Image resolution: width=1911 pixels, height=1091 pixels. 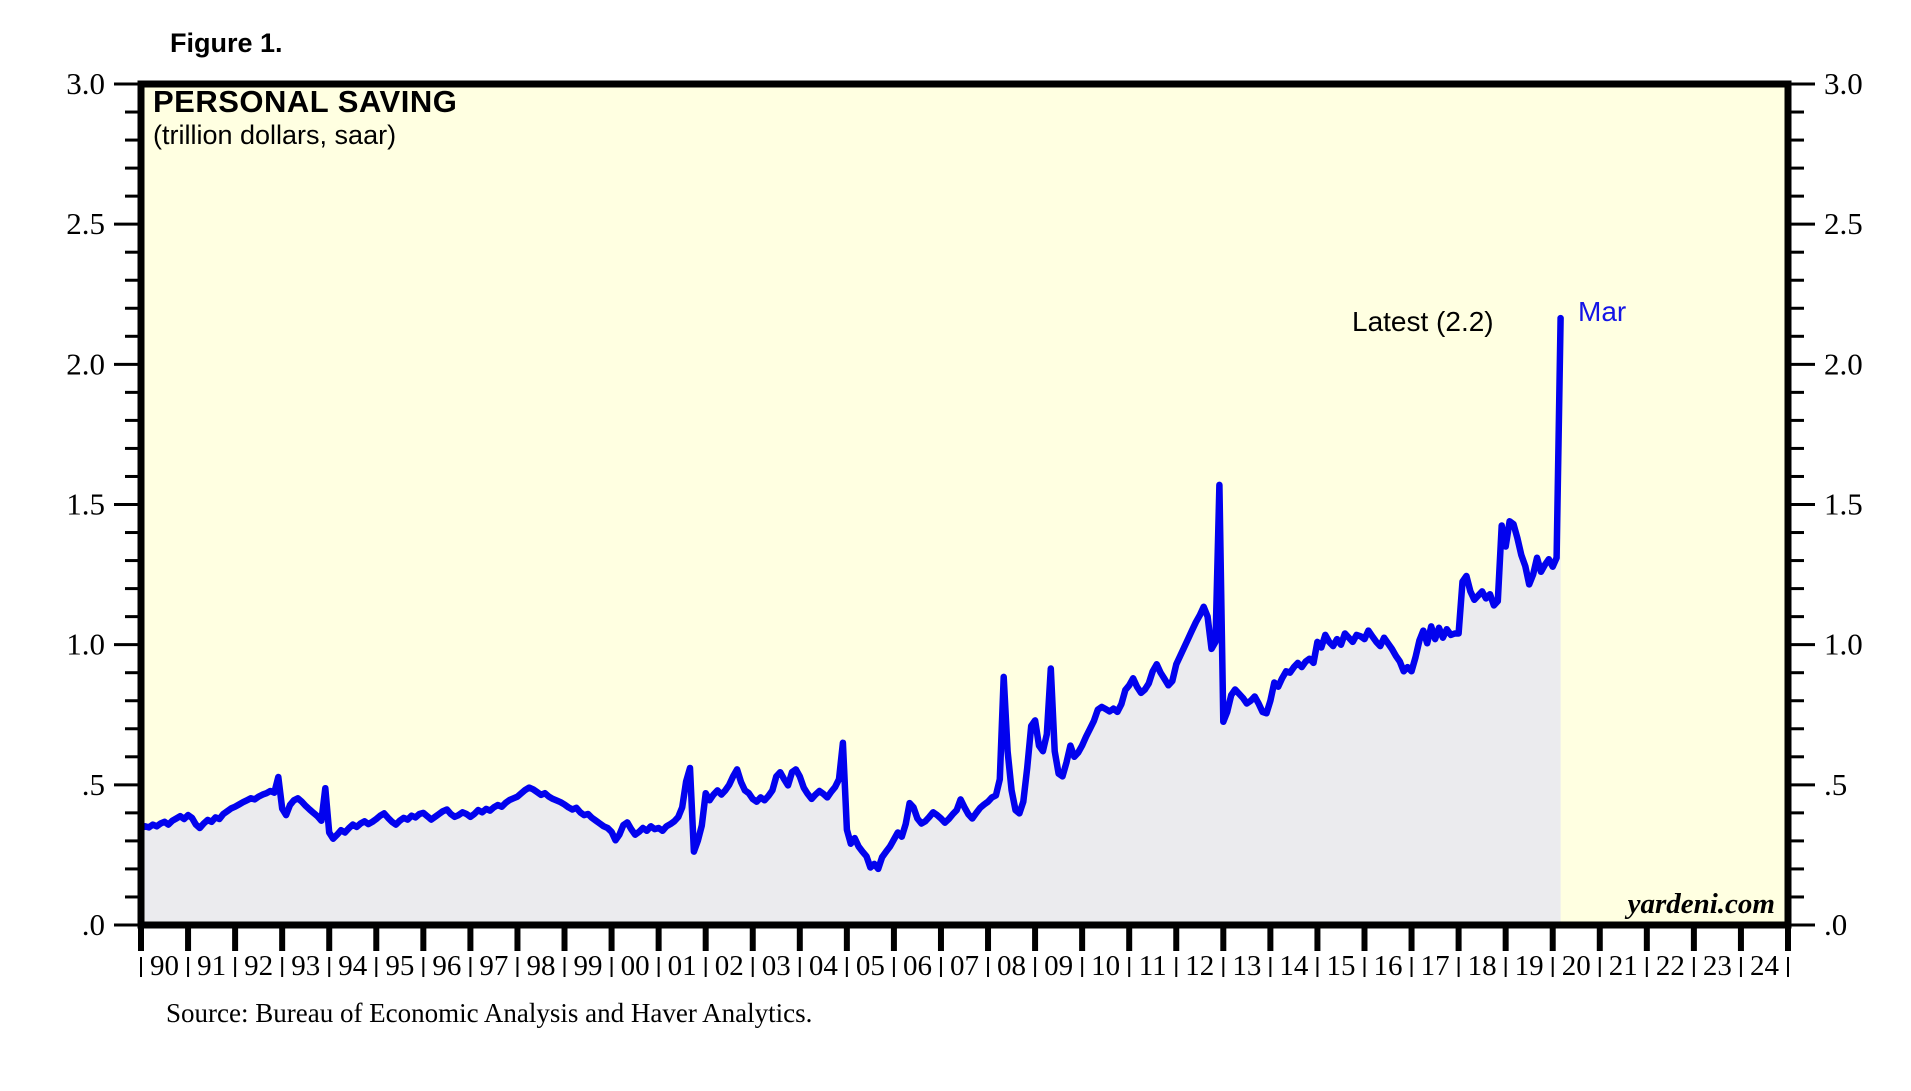 What do you see at coordinates (964, 966) in the screenshot?
I see `x-axis-year-label: 07` at bounding box center [964, 966].